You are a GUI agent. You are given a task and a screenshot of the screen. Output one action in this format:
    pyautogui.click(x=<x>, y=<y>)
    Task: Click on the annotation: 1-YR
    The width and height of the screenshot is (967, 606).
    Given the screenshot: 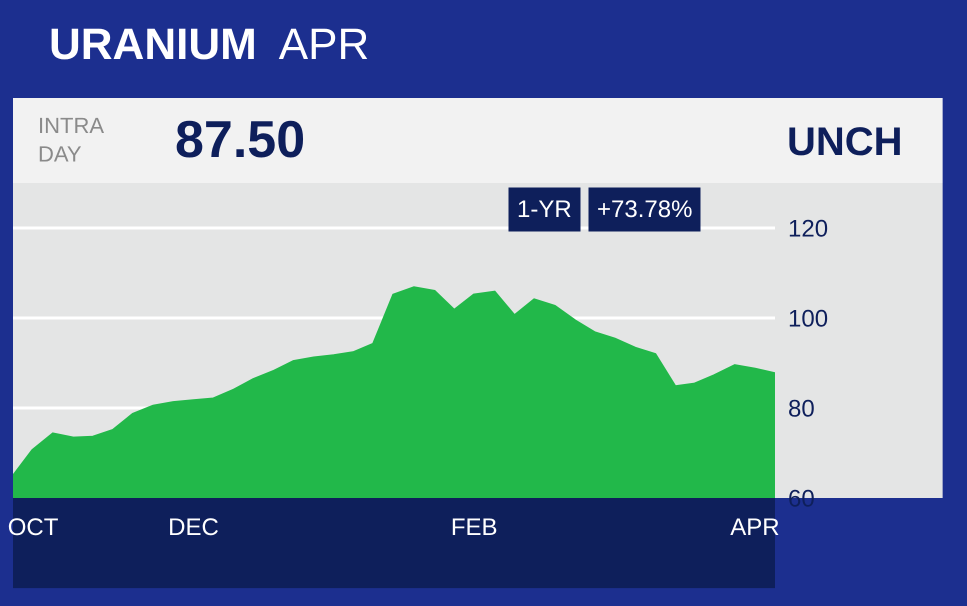 What is the action you would take?
    pyautogui.click(x=544, y=209)
    